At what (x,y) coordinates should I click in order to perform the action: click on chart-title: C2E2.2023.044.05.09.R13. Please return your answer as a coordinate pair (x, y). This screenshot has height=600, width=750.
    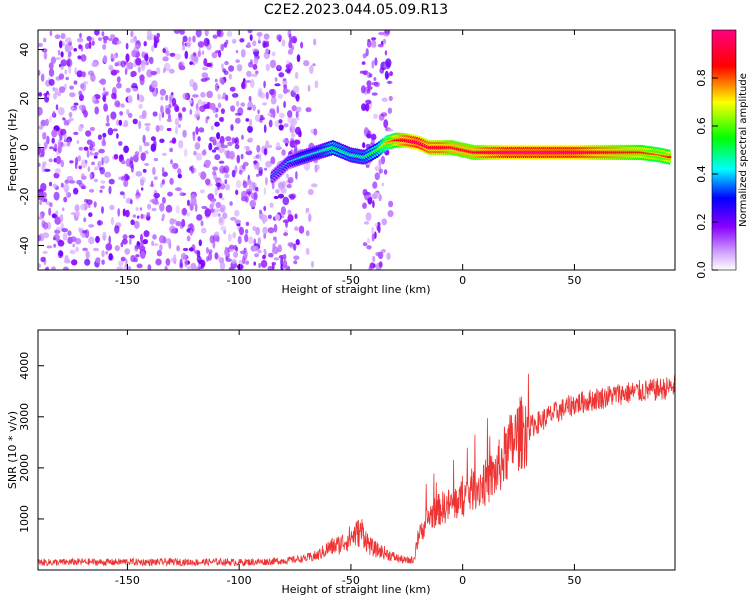
    Looking at the image, I should click on (356, 10).